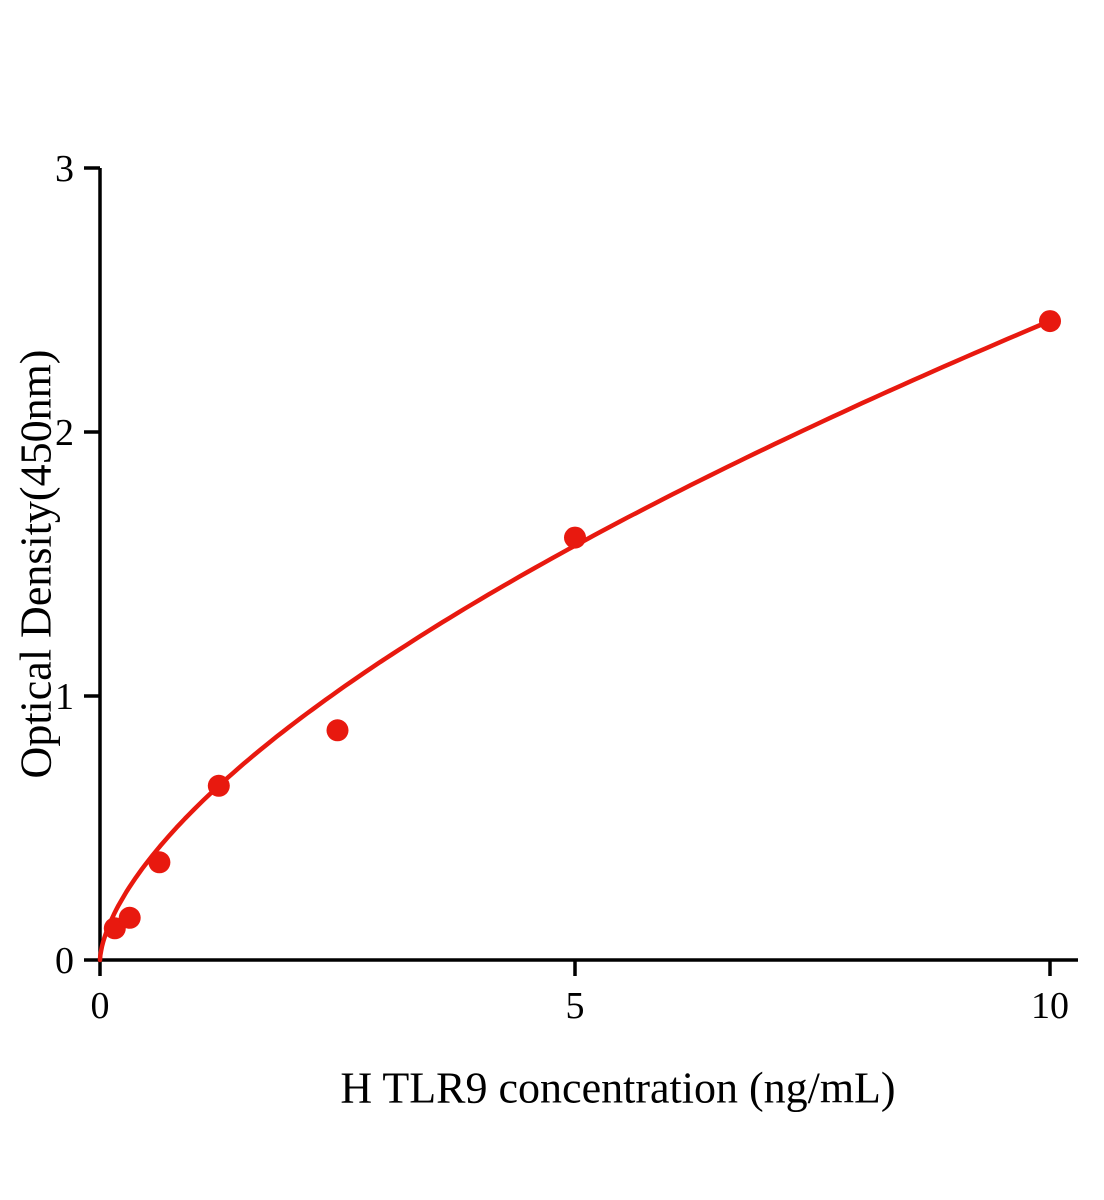 The image size is (1104, 1200). What do you see at coordinates (618, 1088) in the screenshot?
I see `x-axis-label: H TLR9 concentration (ng/mL)` at bounding box center [618, 1088].